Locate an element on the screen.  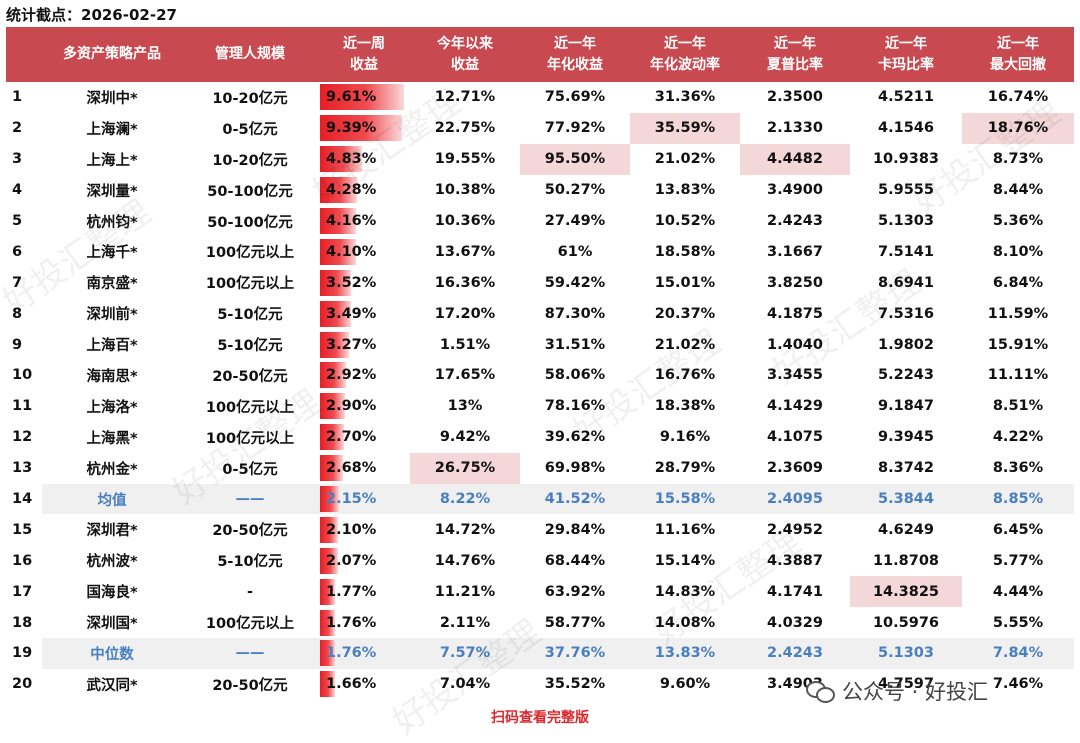
cell-mdd: 18.76% is located at coordinates (1018, 128).